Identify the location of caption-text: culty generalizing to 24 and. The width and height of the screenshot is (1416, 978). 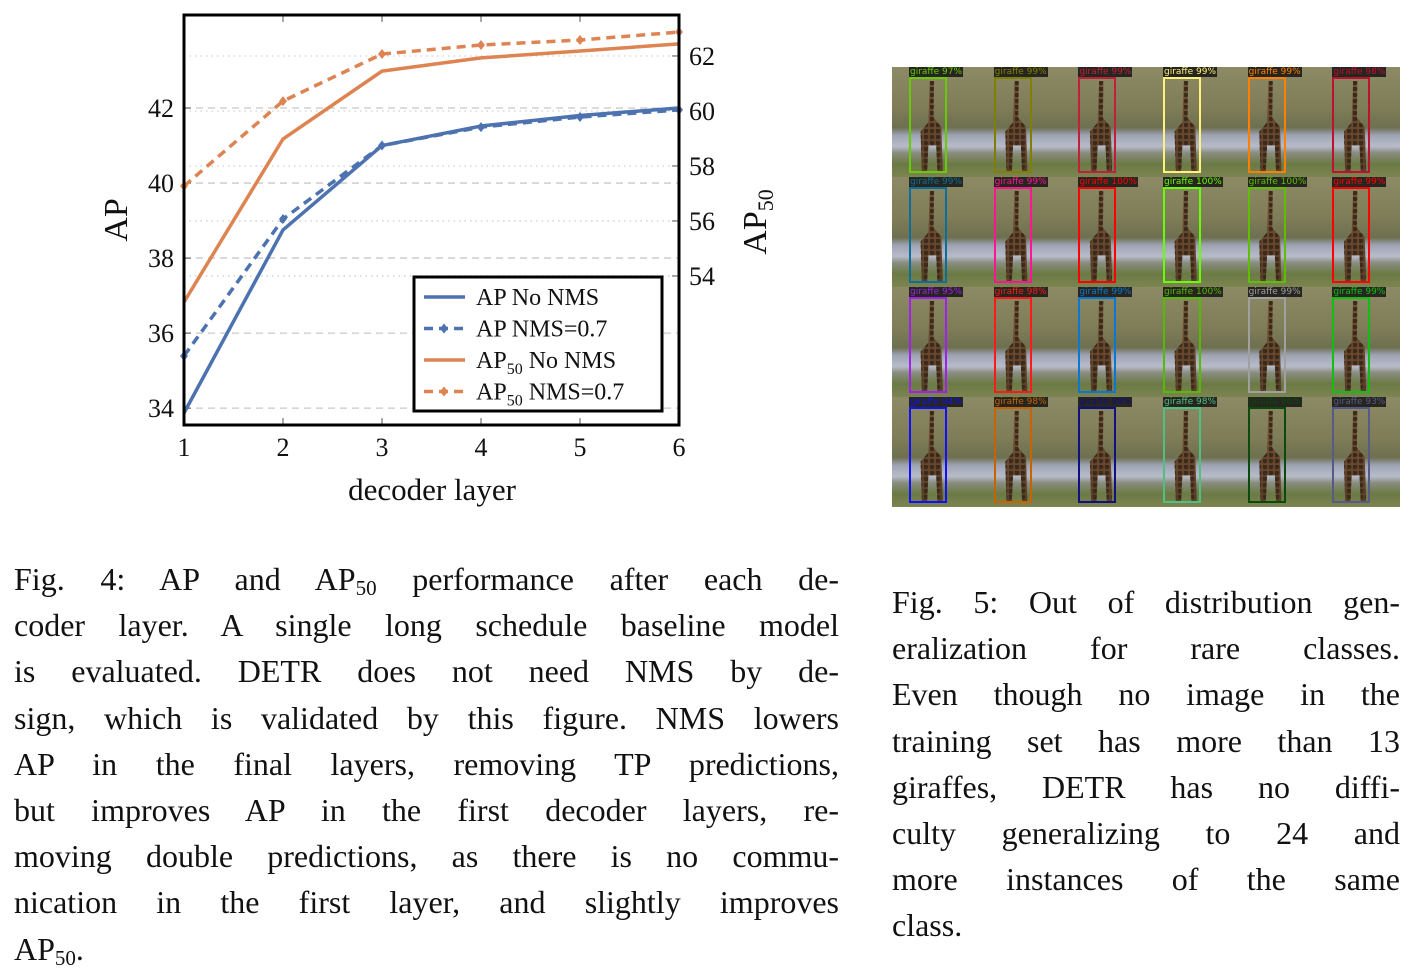
(1146, 832).